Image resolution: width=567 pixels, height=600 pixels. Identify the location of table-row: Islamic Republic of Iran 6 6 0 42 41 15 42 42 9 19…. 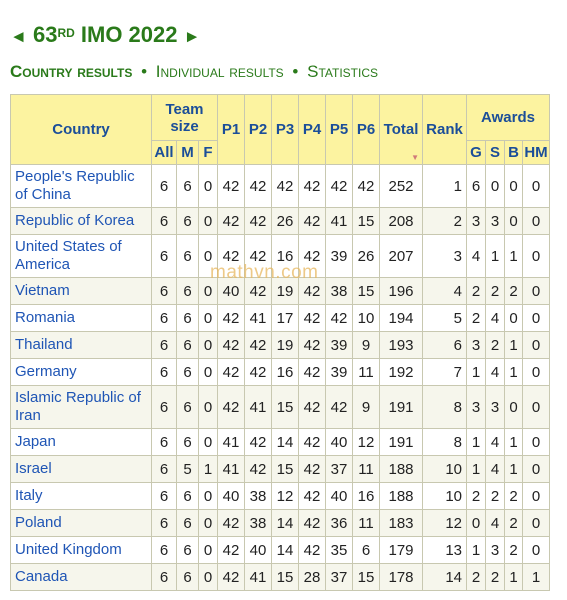
(280, 407).